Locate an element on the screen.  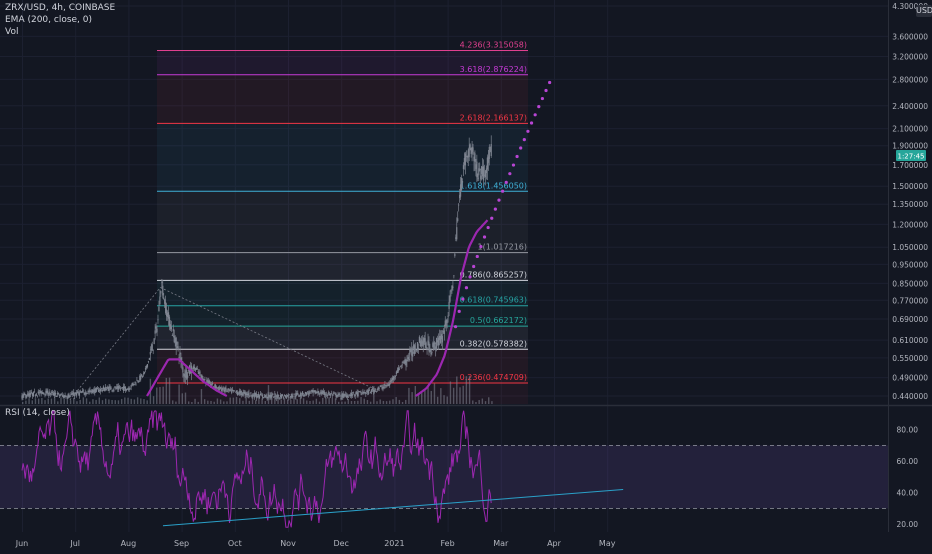
price-tick-label: 0.440000 is located at coordinates (910, 396).